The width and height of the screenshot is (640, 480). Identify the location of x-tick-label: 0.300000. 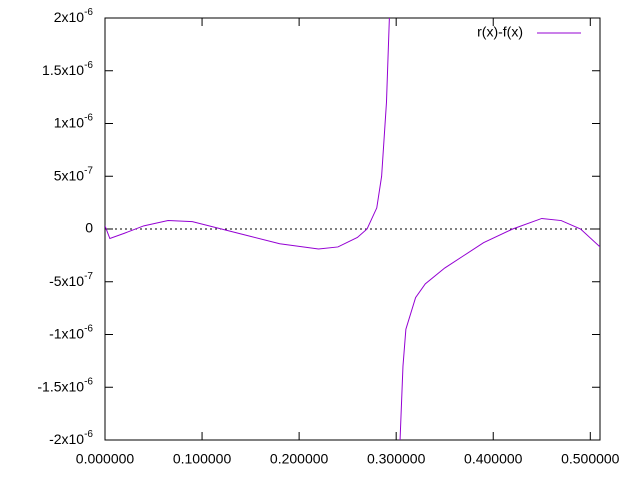
(396, 459).